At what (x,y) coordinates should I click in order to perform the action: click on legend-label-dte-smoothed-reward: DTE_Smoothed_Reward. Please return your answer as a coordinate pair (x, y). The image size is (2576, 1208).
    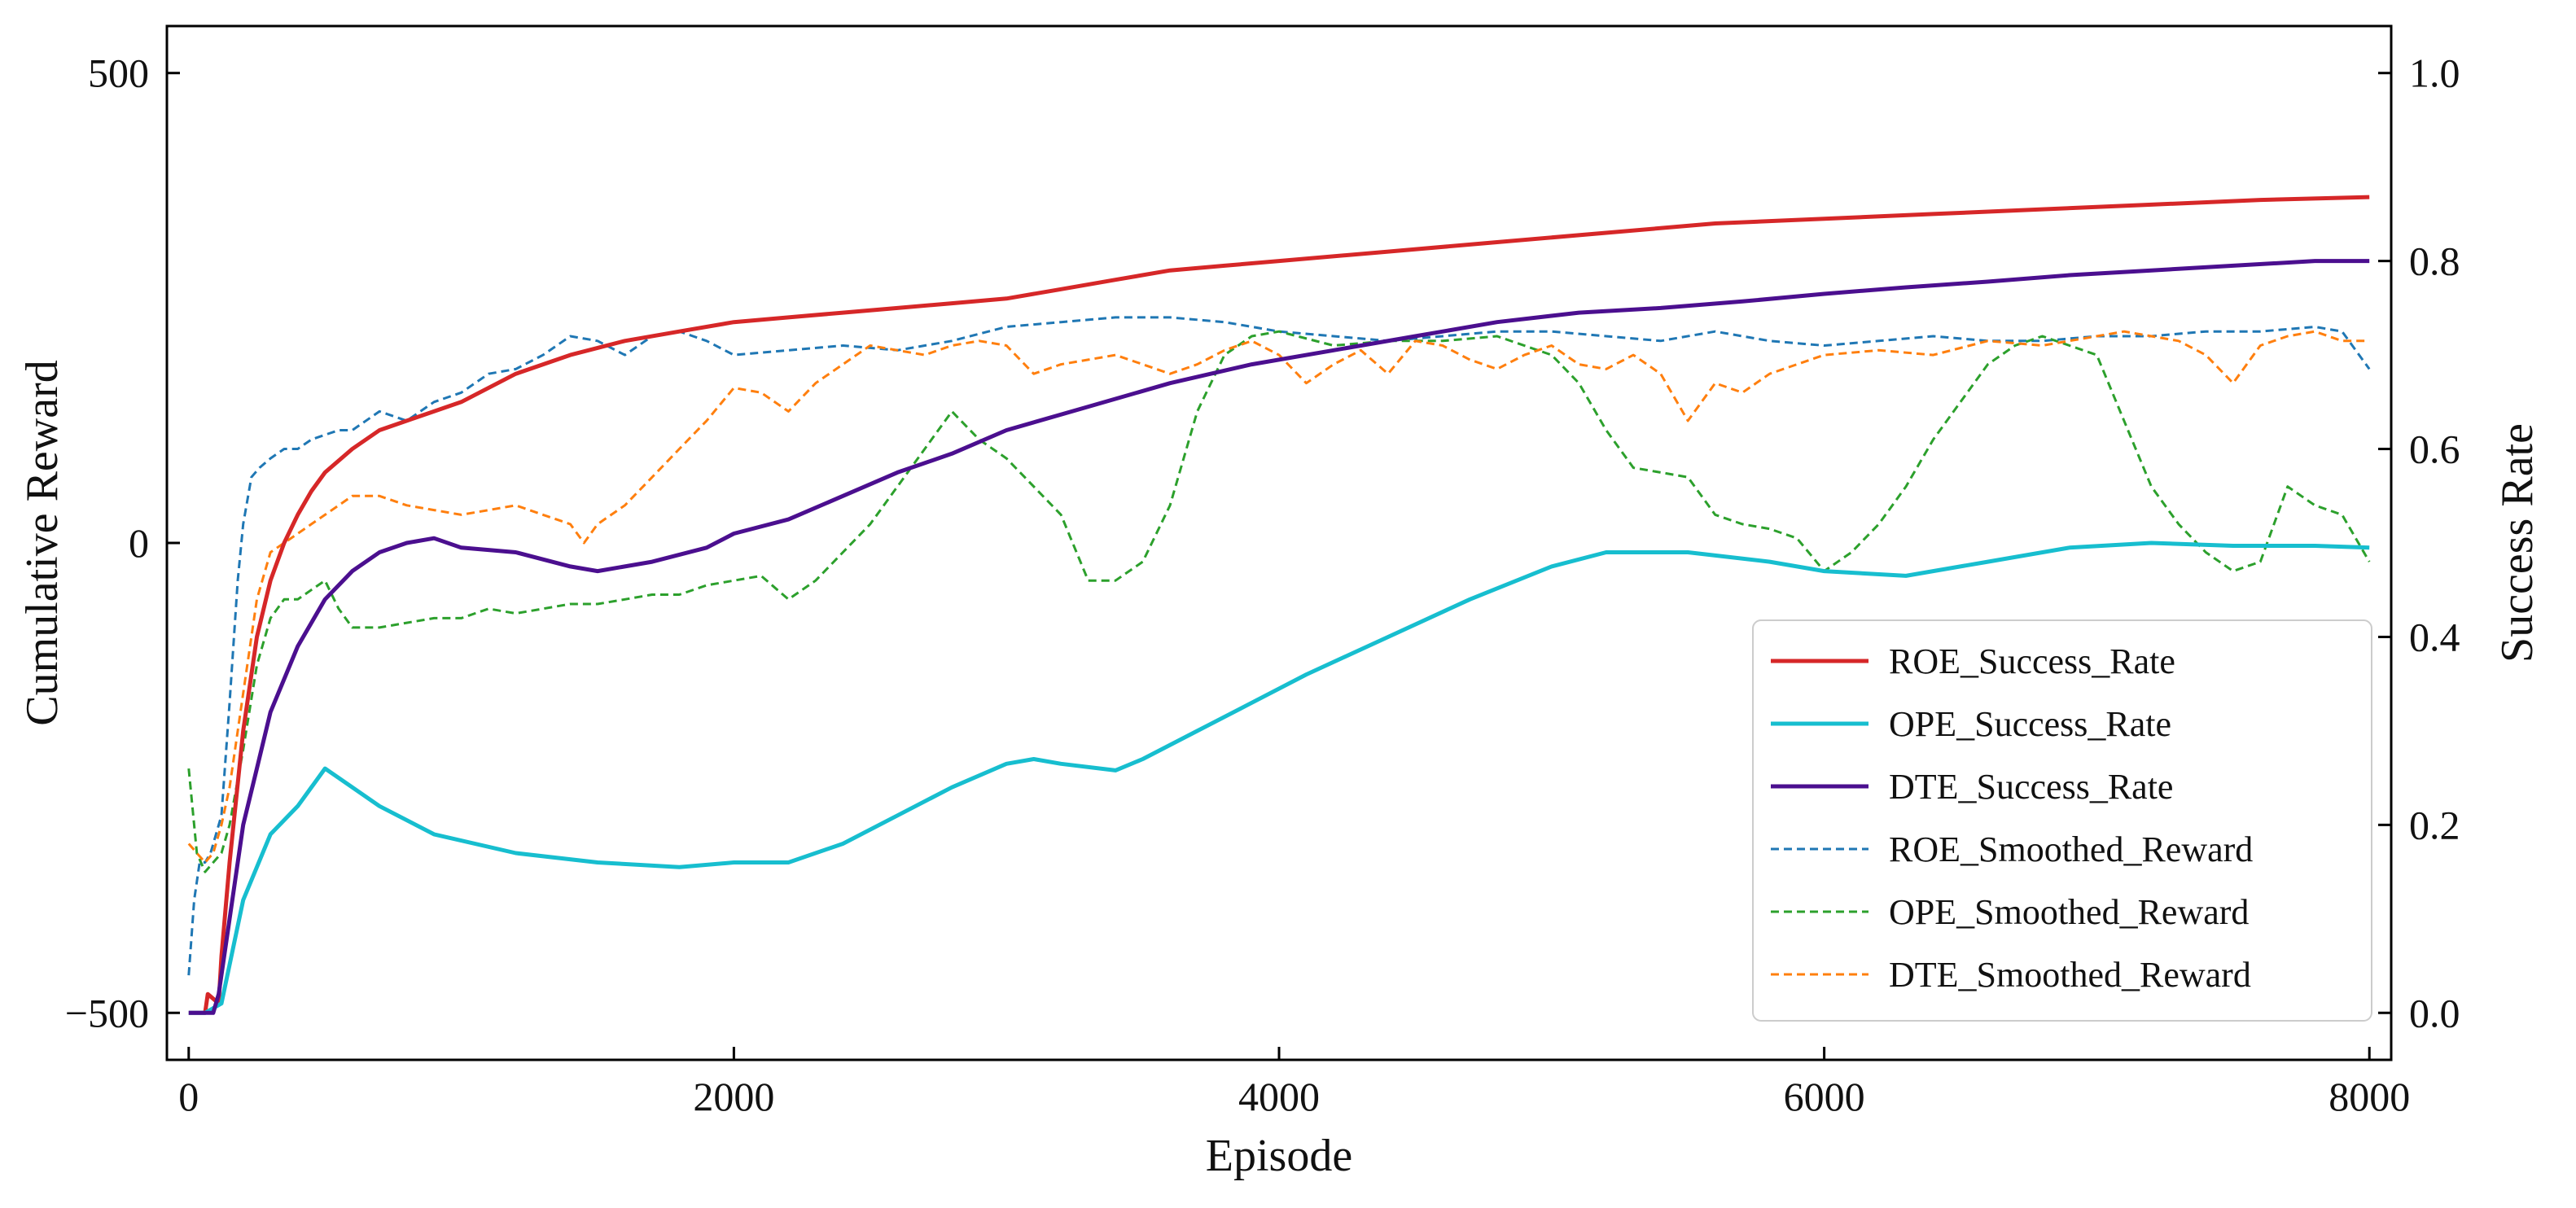
    Looking at the image, I should click on (2070, 975).